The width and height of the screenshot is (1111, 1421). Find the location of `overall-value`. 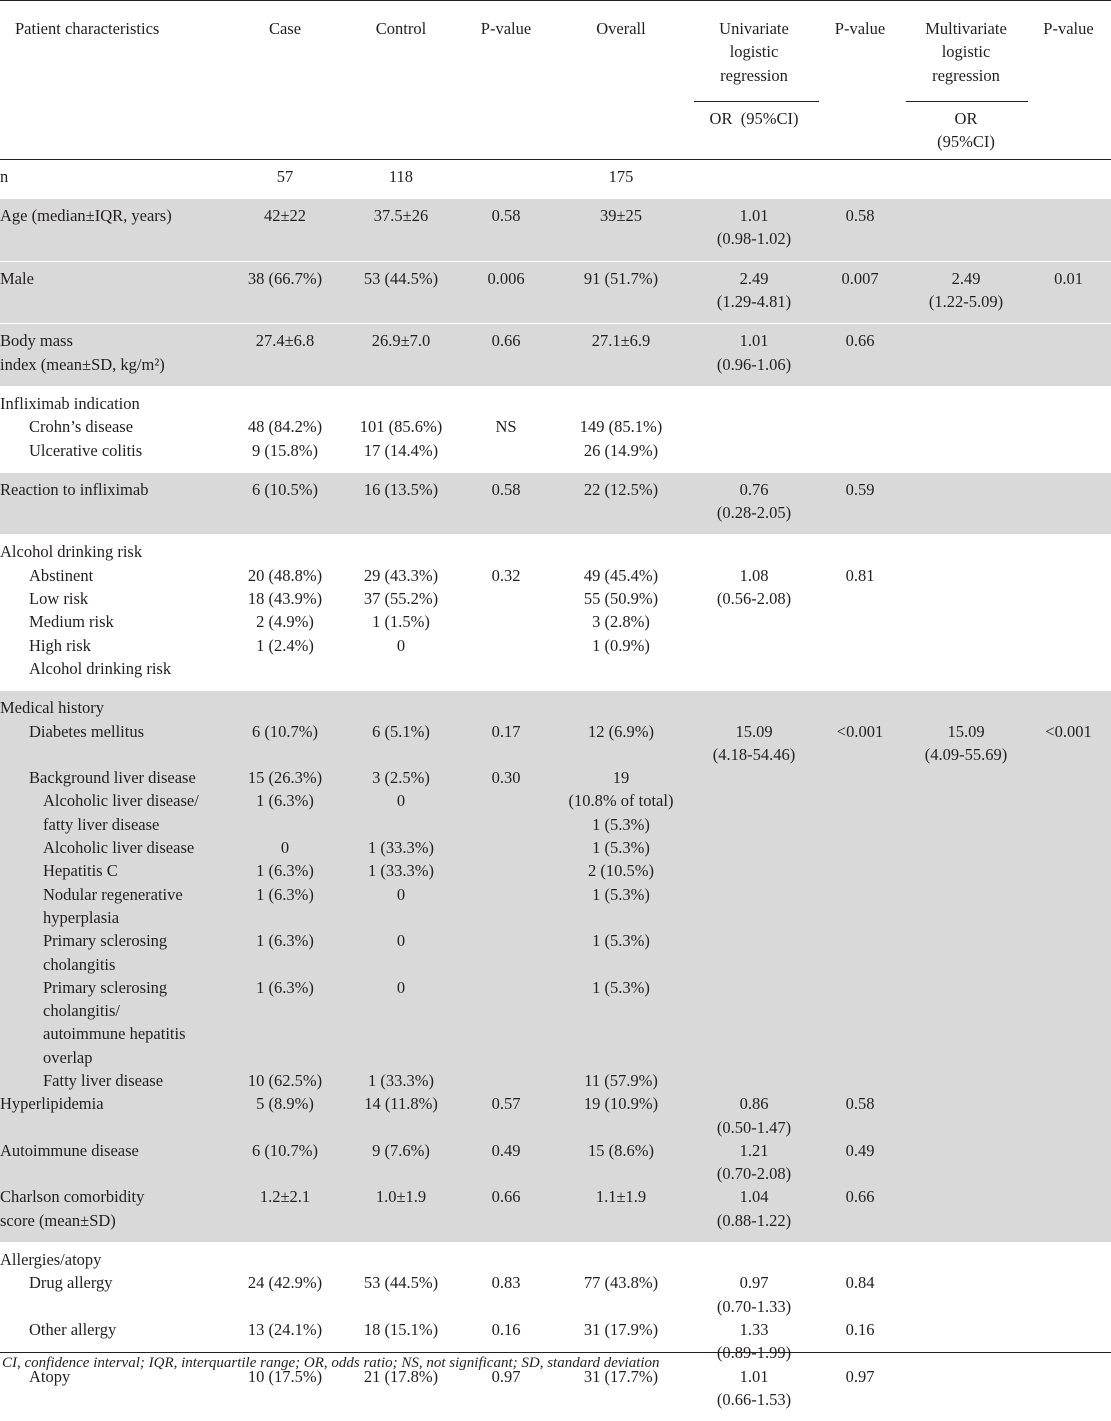

overall-value is located at coordinates (621, 549).